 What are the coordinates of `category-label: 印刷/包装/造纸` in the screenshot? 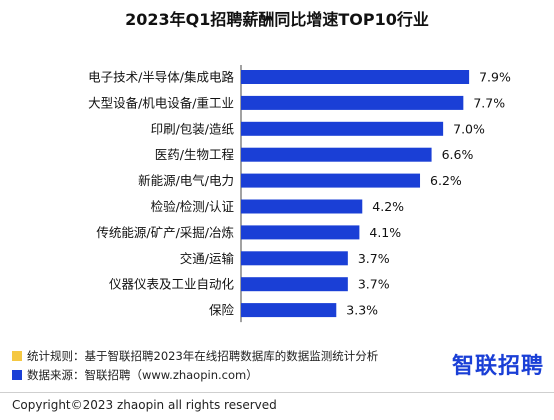 It's located at (193, 128).